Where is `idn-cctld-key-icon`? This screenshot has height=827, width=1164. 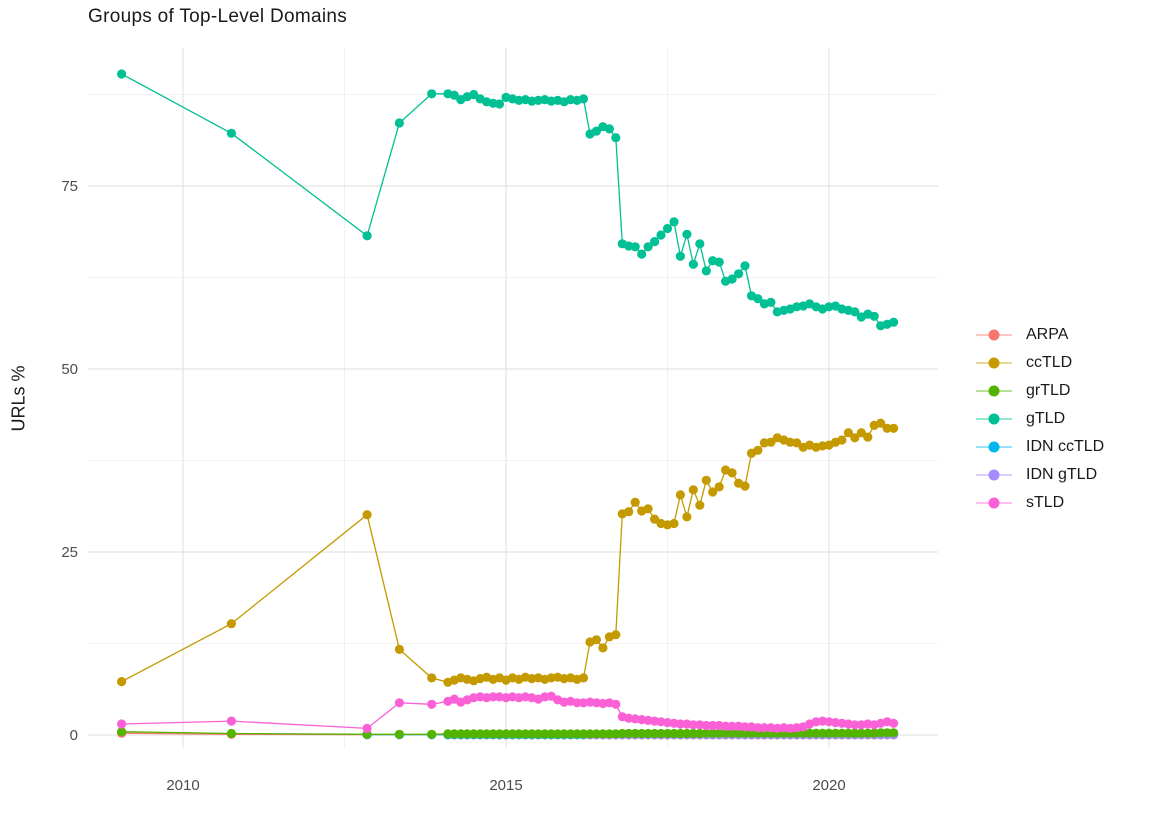 idn-cctld-key-icon is located at coordinates (994, 447).